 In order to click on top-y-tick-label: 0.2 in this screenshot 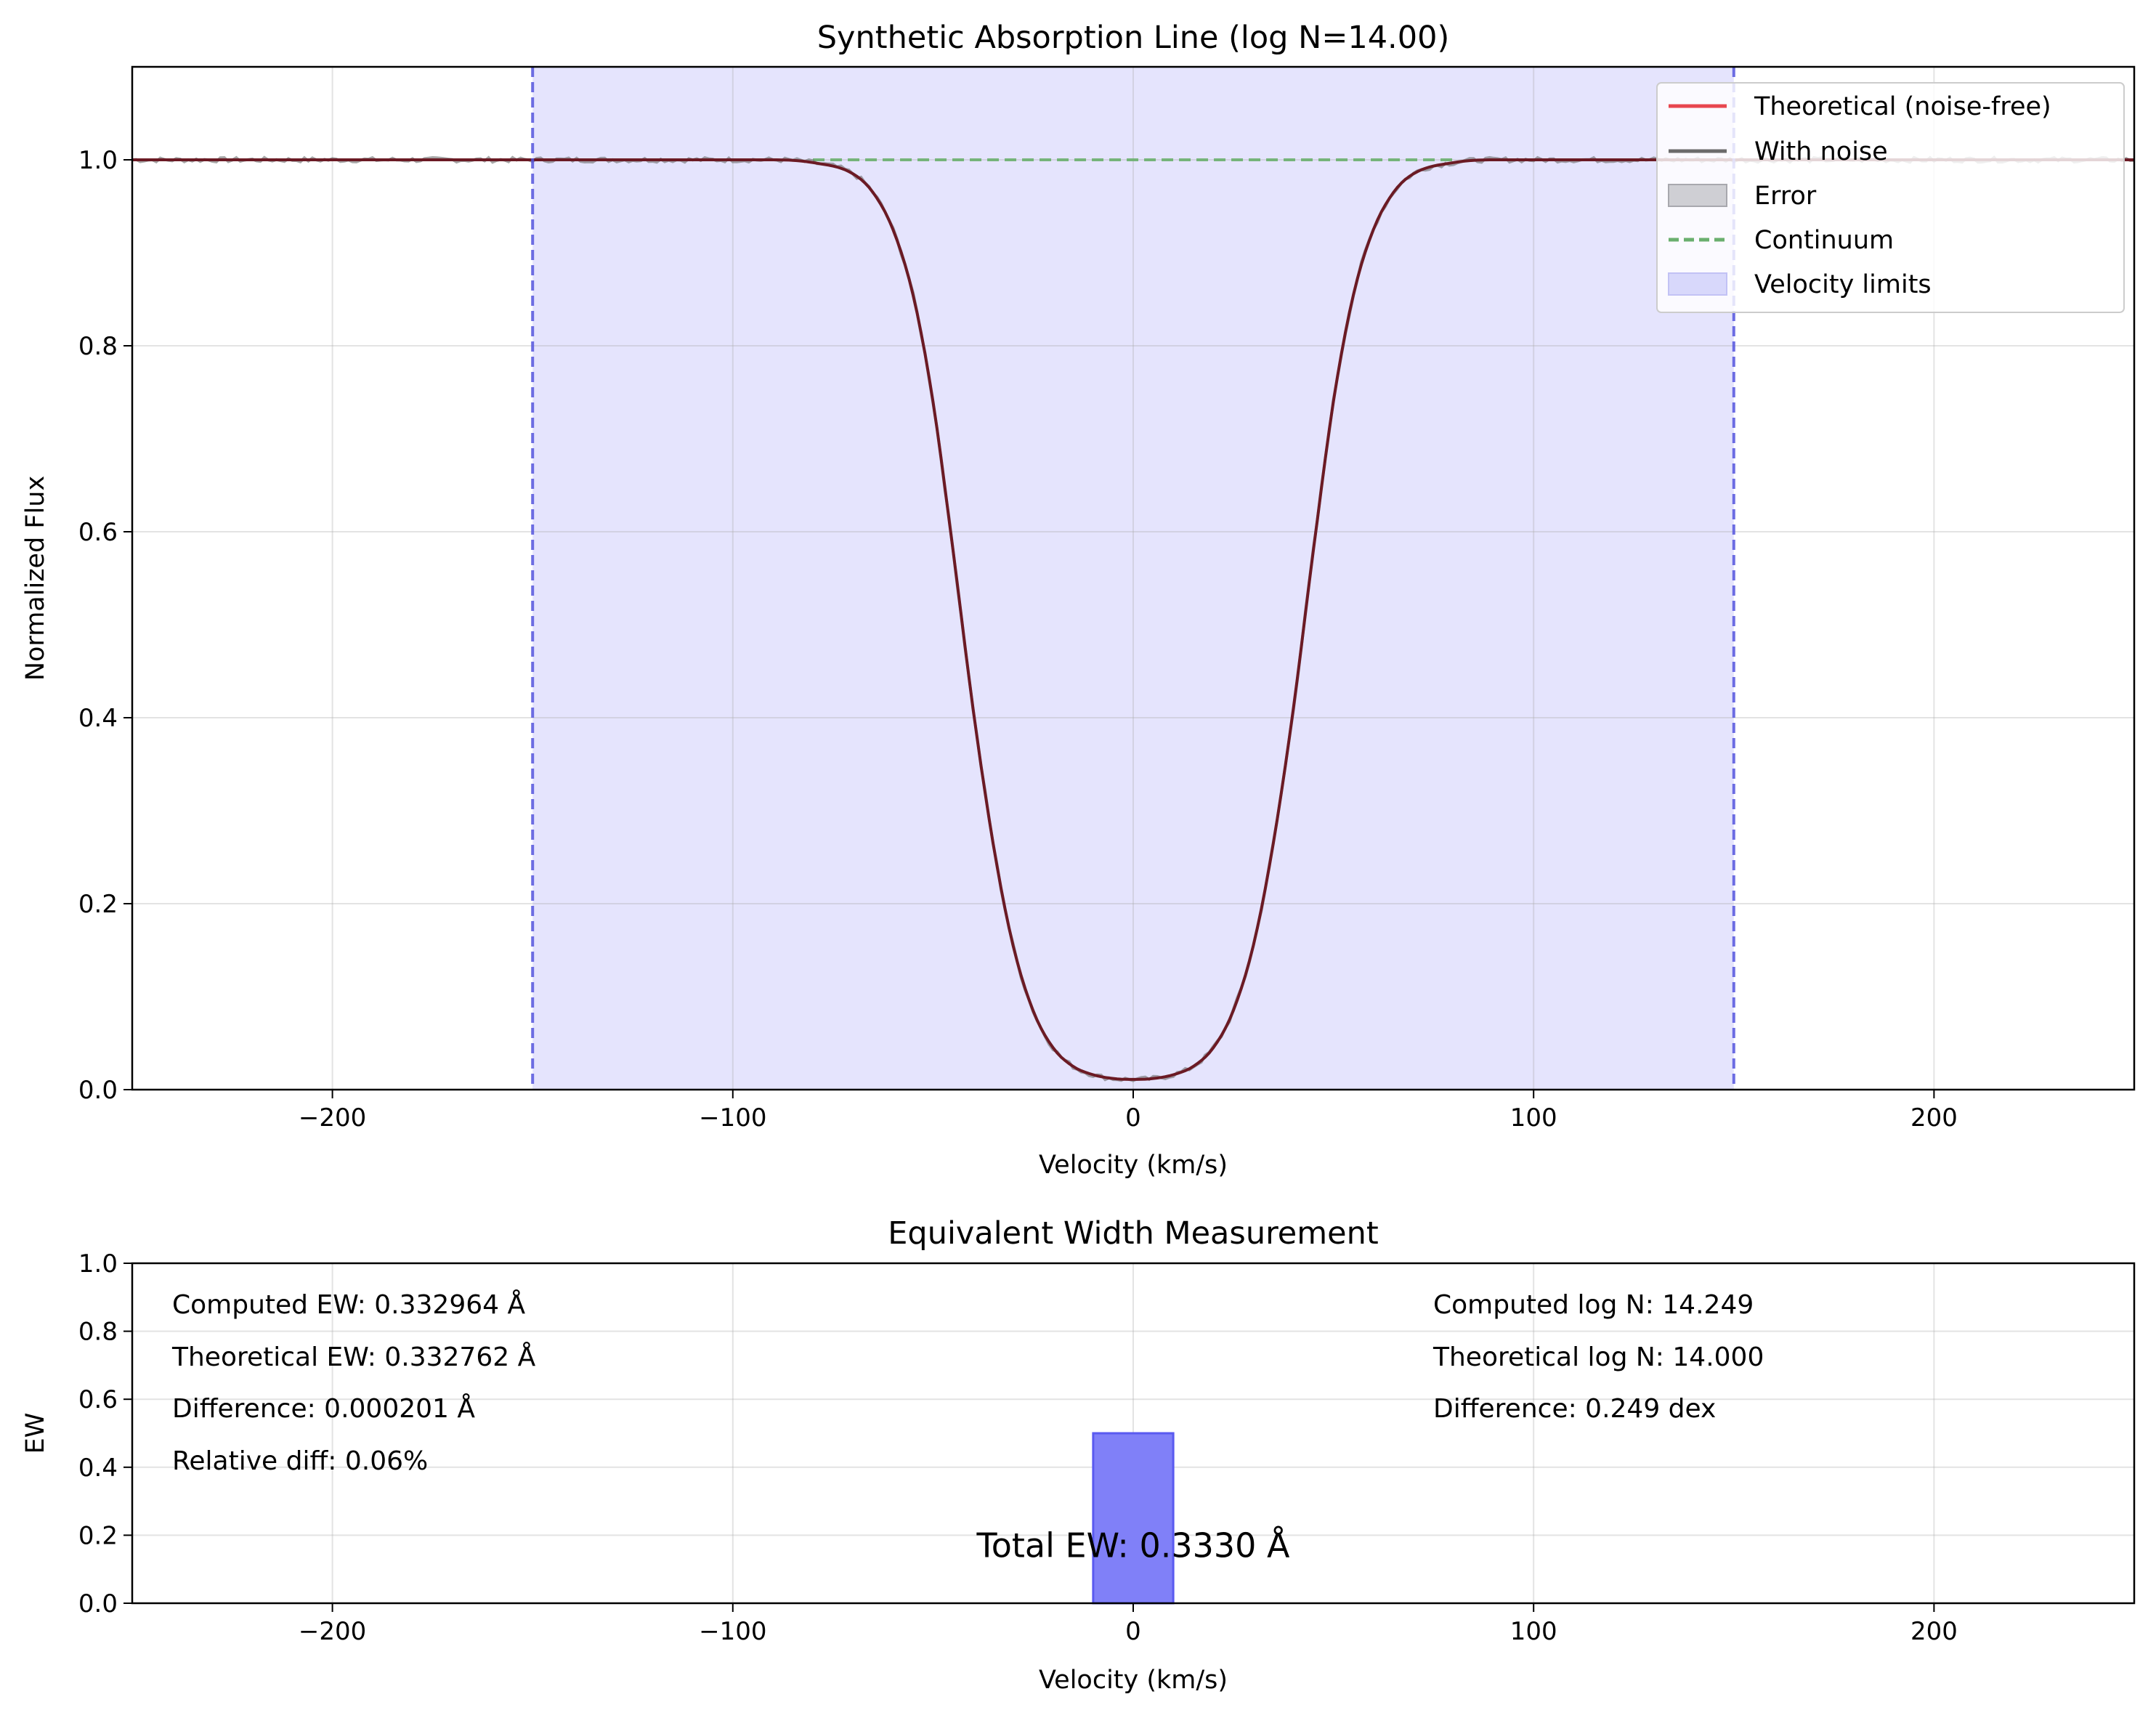, I will do `click(98, 904)`.